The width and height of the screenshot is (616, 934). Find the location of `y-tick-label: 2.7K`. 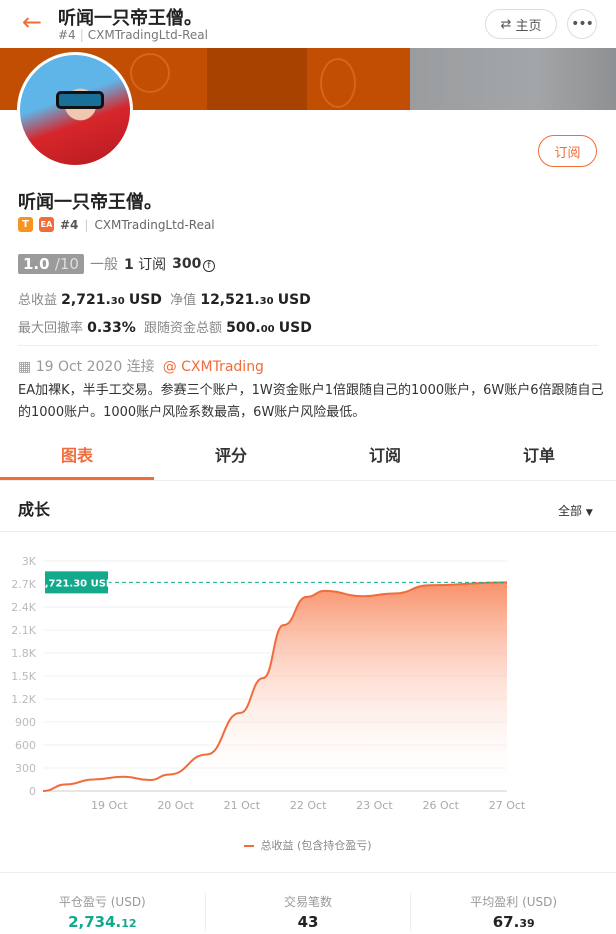

y-tick-label: 2.7K is located at coordinates (23, 584).